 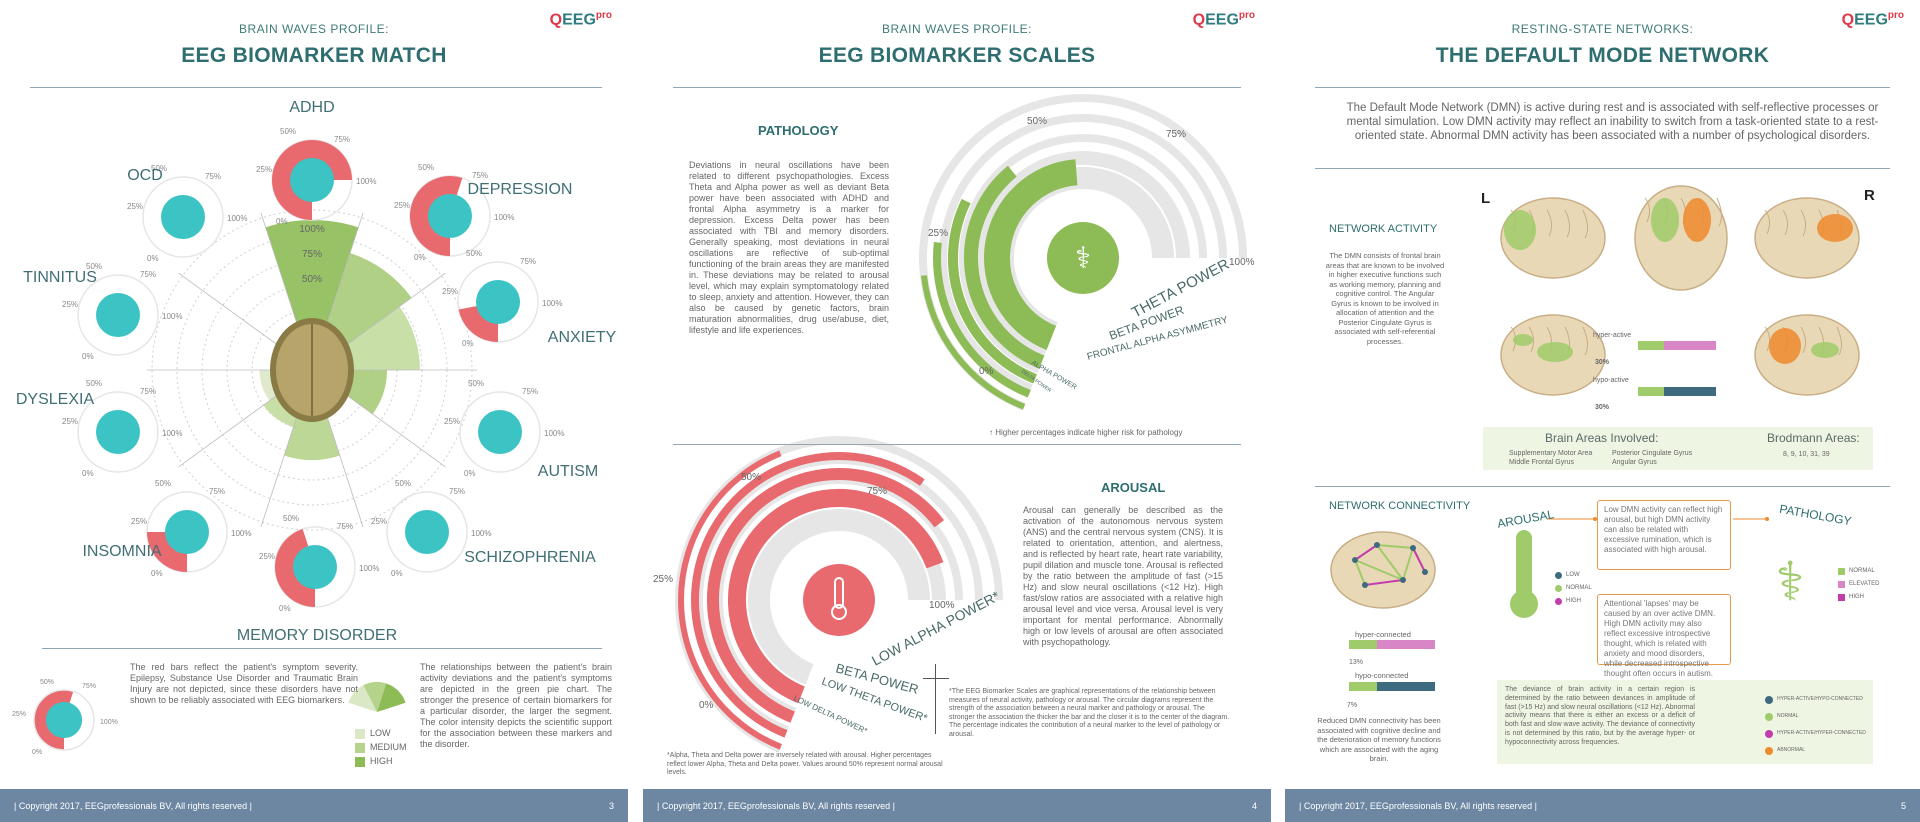 What do you see at coordinates (1815, 733) in the screenshot?
I see `legend-item: HYPER-ACTIVE/HYPER-CONNECTED` at bounding box center [1815, 733].